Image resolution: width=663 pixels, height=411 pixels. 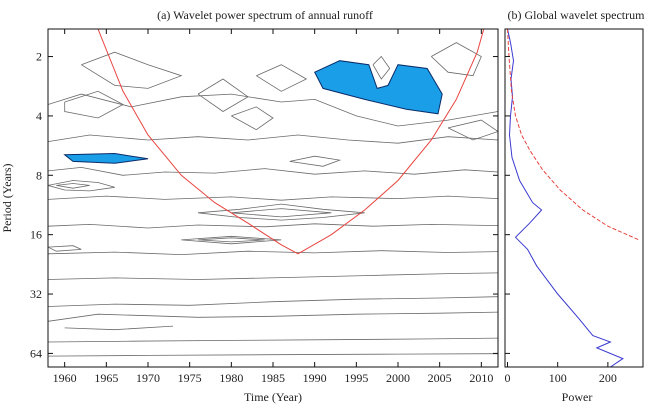 What do you see at coordinates (440, 378) in the screenshot?
I see `x-tick-label: 2005` at bounding box center [440, 378].